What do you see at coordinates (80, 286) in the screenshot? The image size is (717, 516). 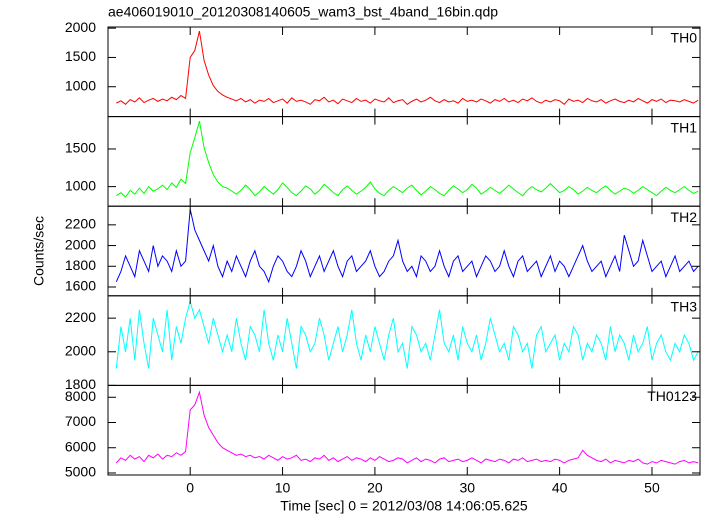 I see `y-tick-label: 1600` at bounding box center [80, 286].